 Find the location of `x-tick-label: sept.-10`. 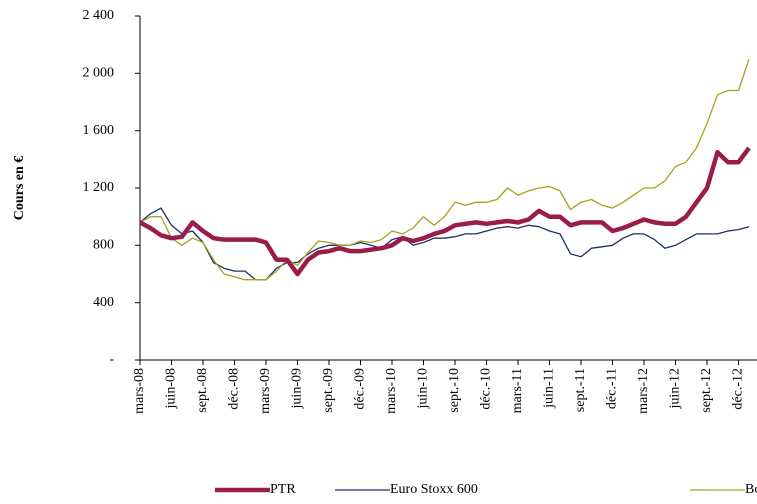

x-tick-label: sept.-10 is located at coordinates (454, 390).